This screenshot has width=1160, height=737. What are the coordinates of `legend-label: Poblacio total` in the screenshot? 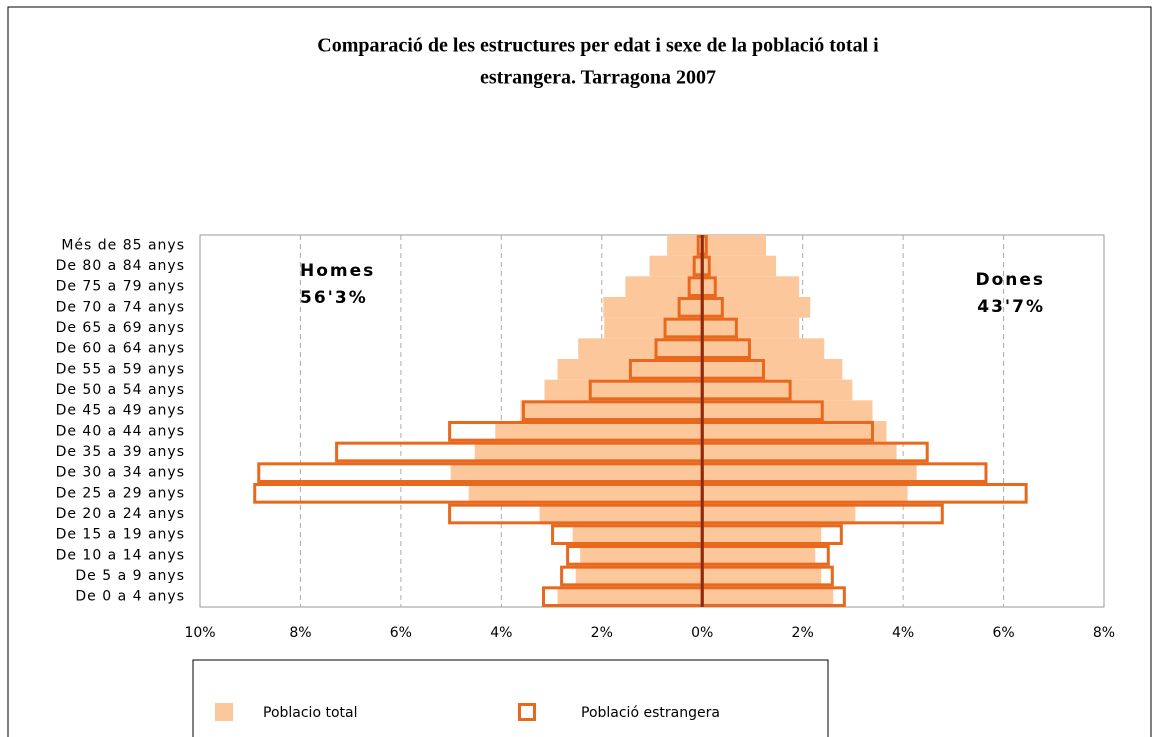 It's located at (310, 713).